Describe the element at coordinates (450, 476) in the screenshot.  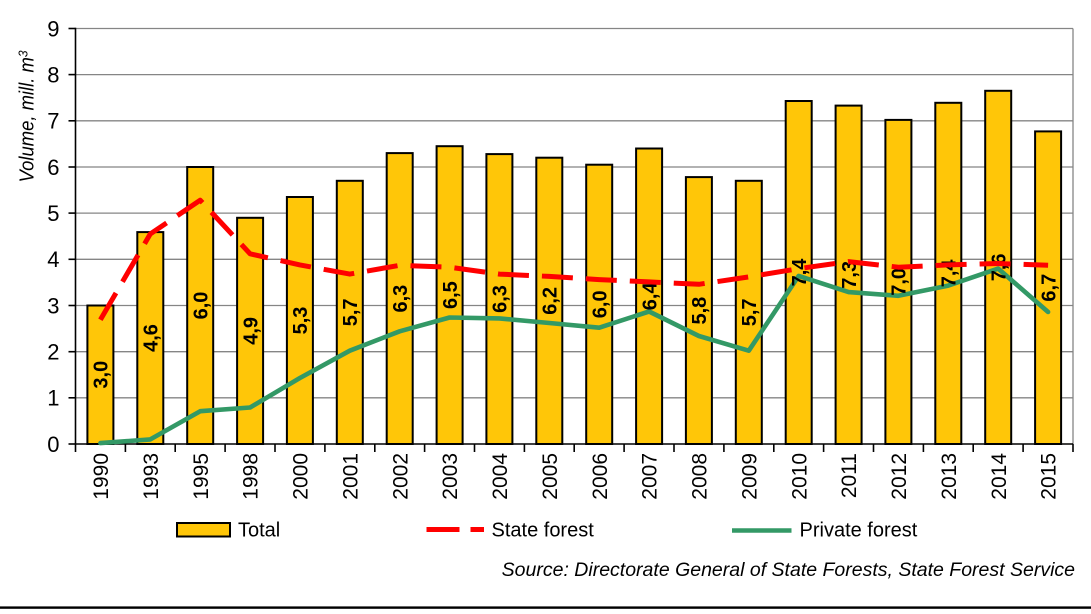
I see `svg-text: 2003` at that location.